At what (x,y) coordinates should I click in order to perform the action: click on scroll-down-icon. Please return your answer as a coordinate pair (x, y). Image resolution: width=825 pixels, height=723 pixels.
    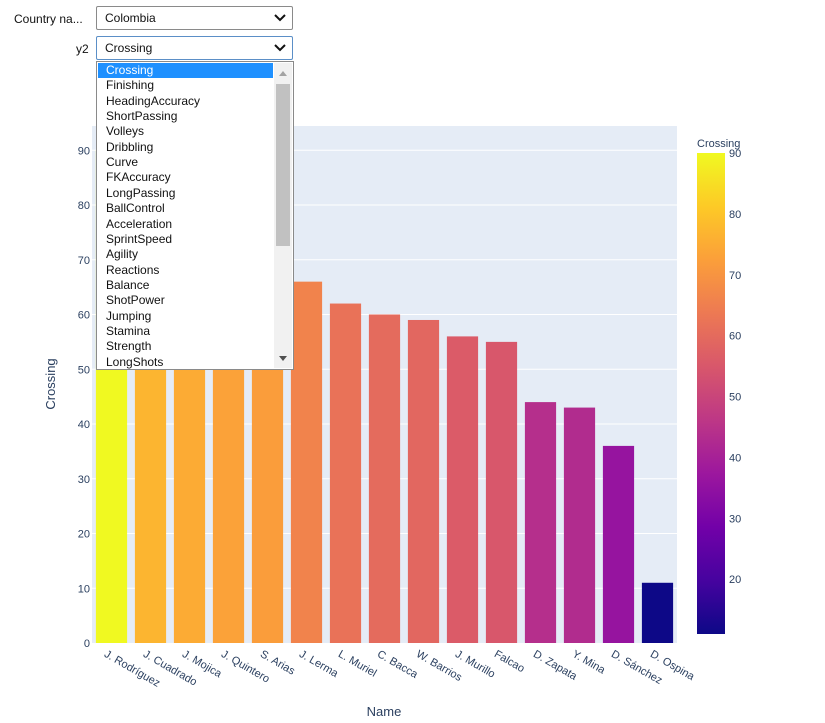
    Looking at the image, I should click on (283, 359).